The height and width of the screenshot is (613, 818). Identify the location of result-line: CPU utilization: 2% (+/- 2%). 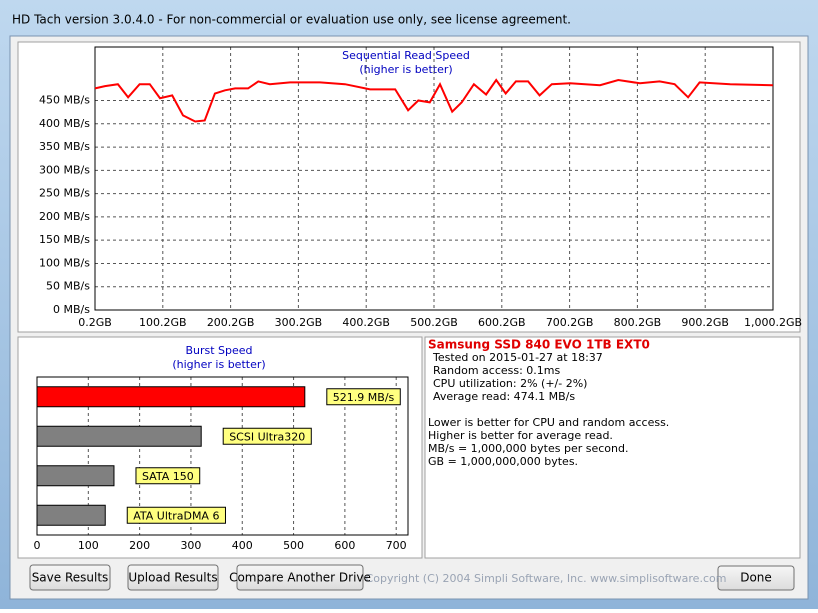
(510, 383).